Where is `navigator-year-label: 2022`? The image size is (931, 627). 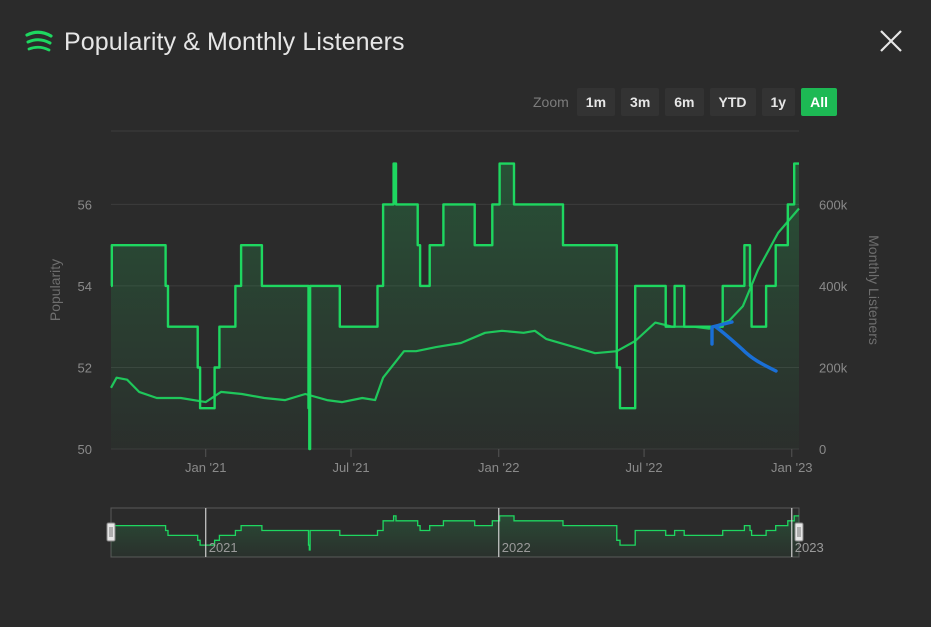 navigator-year-label: 2022 is located at coordinates (516, 547).